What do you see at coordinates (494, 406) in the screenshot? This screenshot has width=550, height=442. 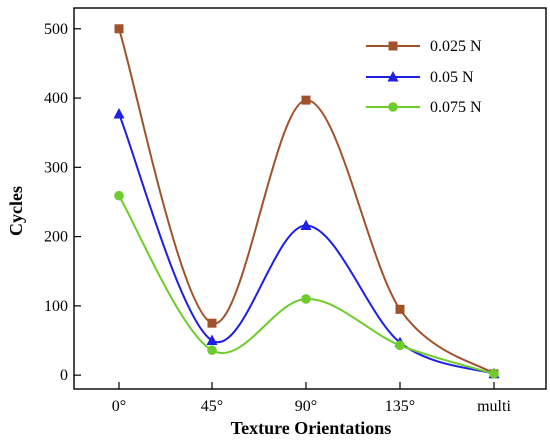 I see `x-tick-label: multi` at bounding box center [494, 406].